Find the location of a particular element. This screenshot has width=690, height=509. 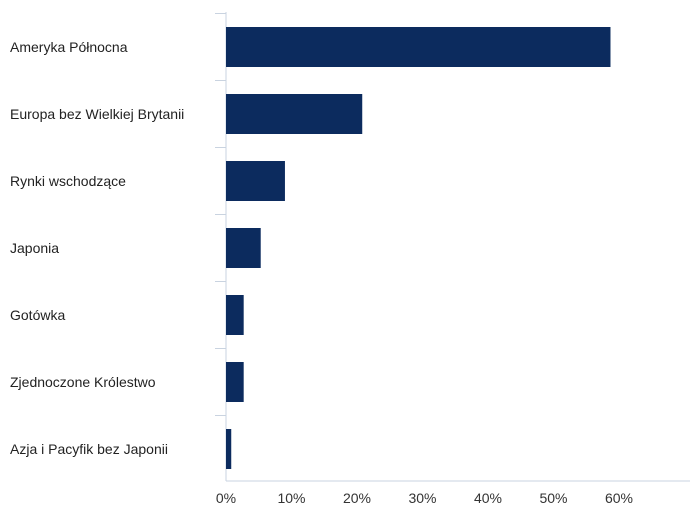

category-label: Ameryka Północna is located at coordinates (69, 47).